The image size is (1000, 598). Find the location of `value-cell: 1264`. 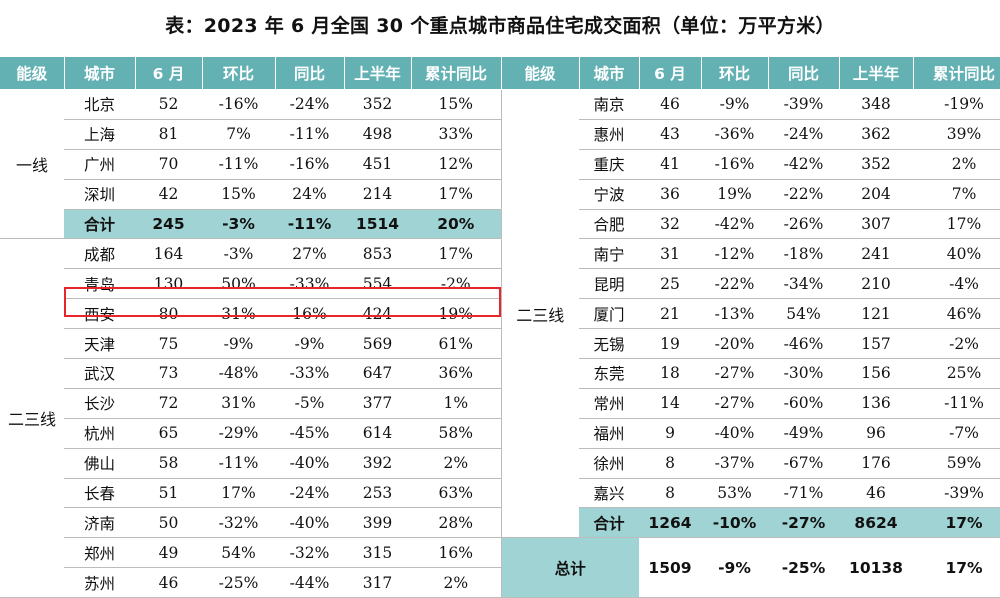

value-cell: 1264 is located at coordinates (670, 523).